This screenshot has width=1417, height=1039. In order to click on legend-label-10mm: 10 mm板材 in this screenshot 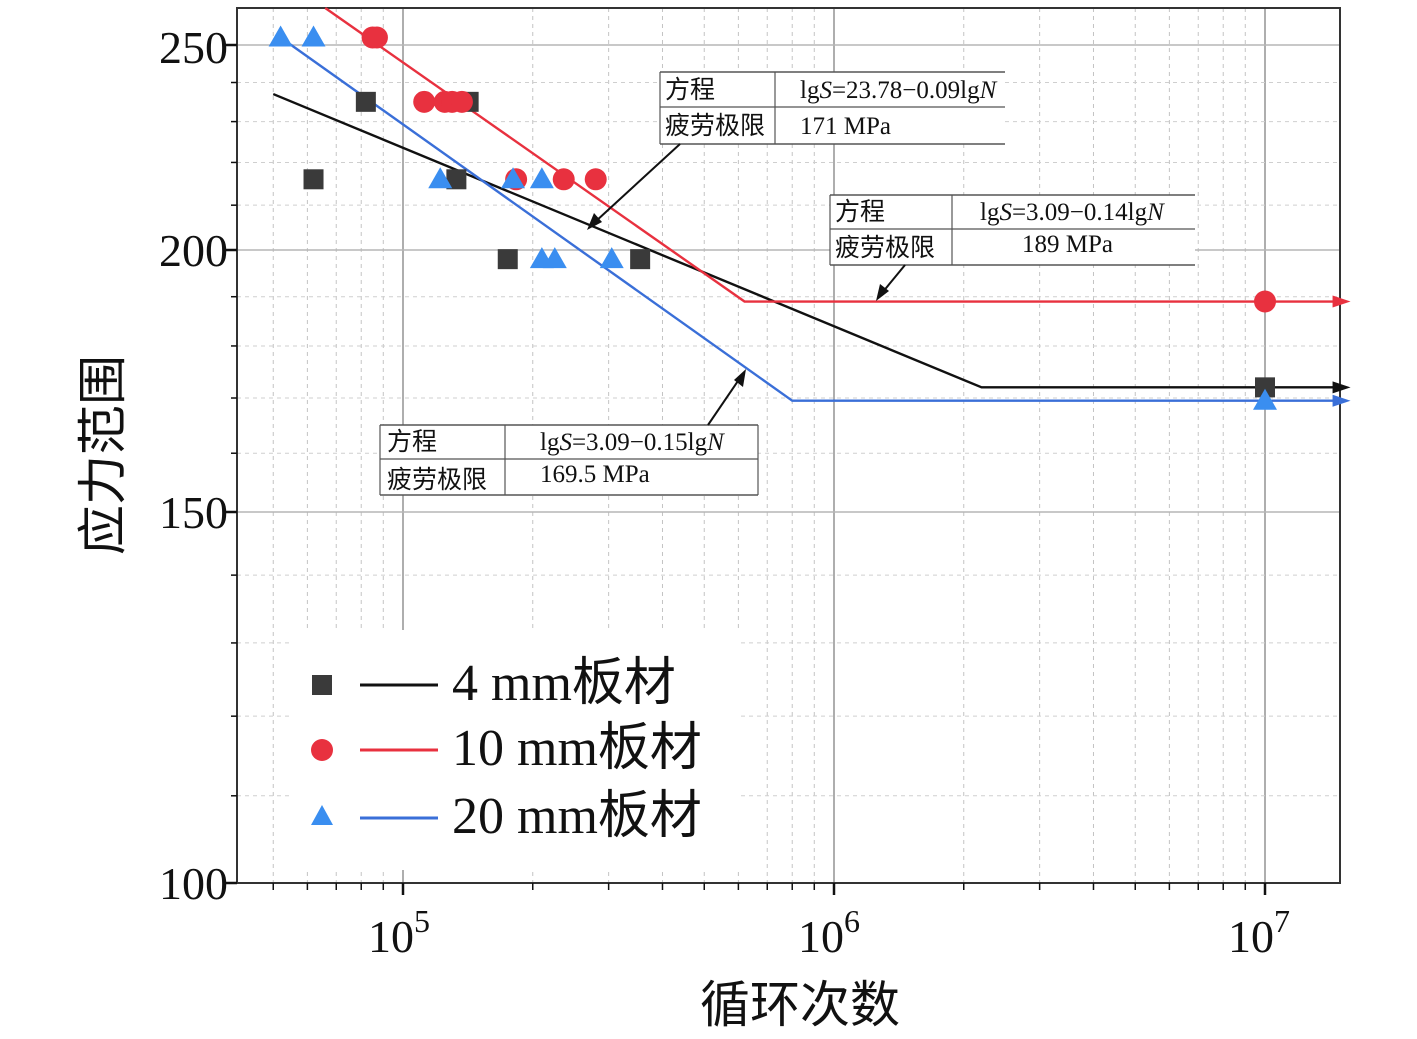, I will do `click(577, 748)`.